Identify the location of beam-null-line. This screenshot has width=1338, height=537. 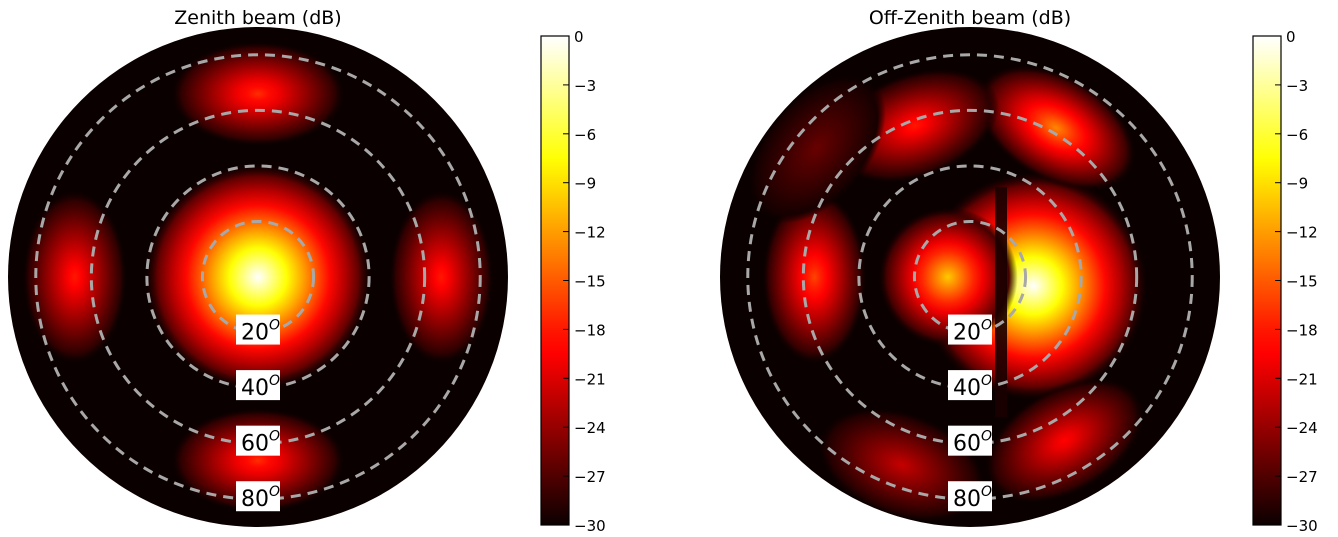
(1001, 302).